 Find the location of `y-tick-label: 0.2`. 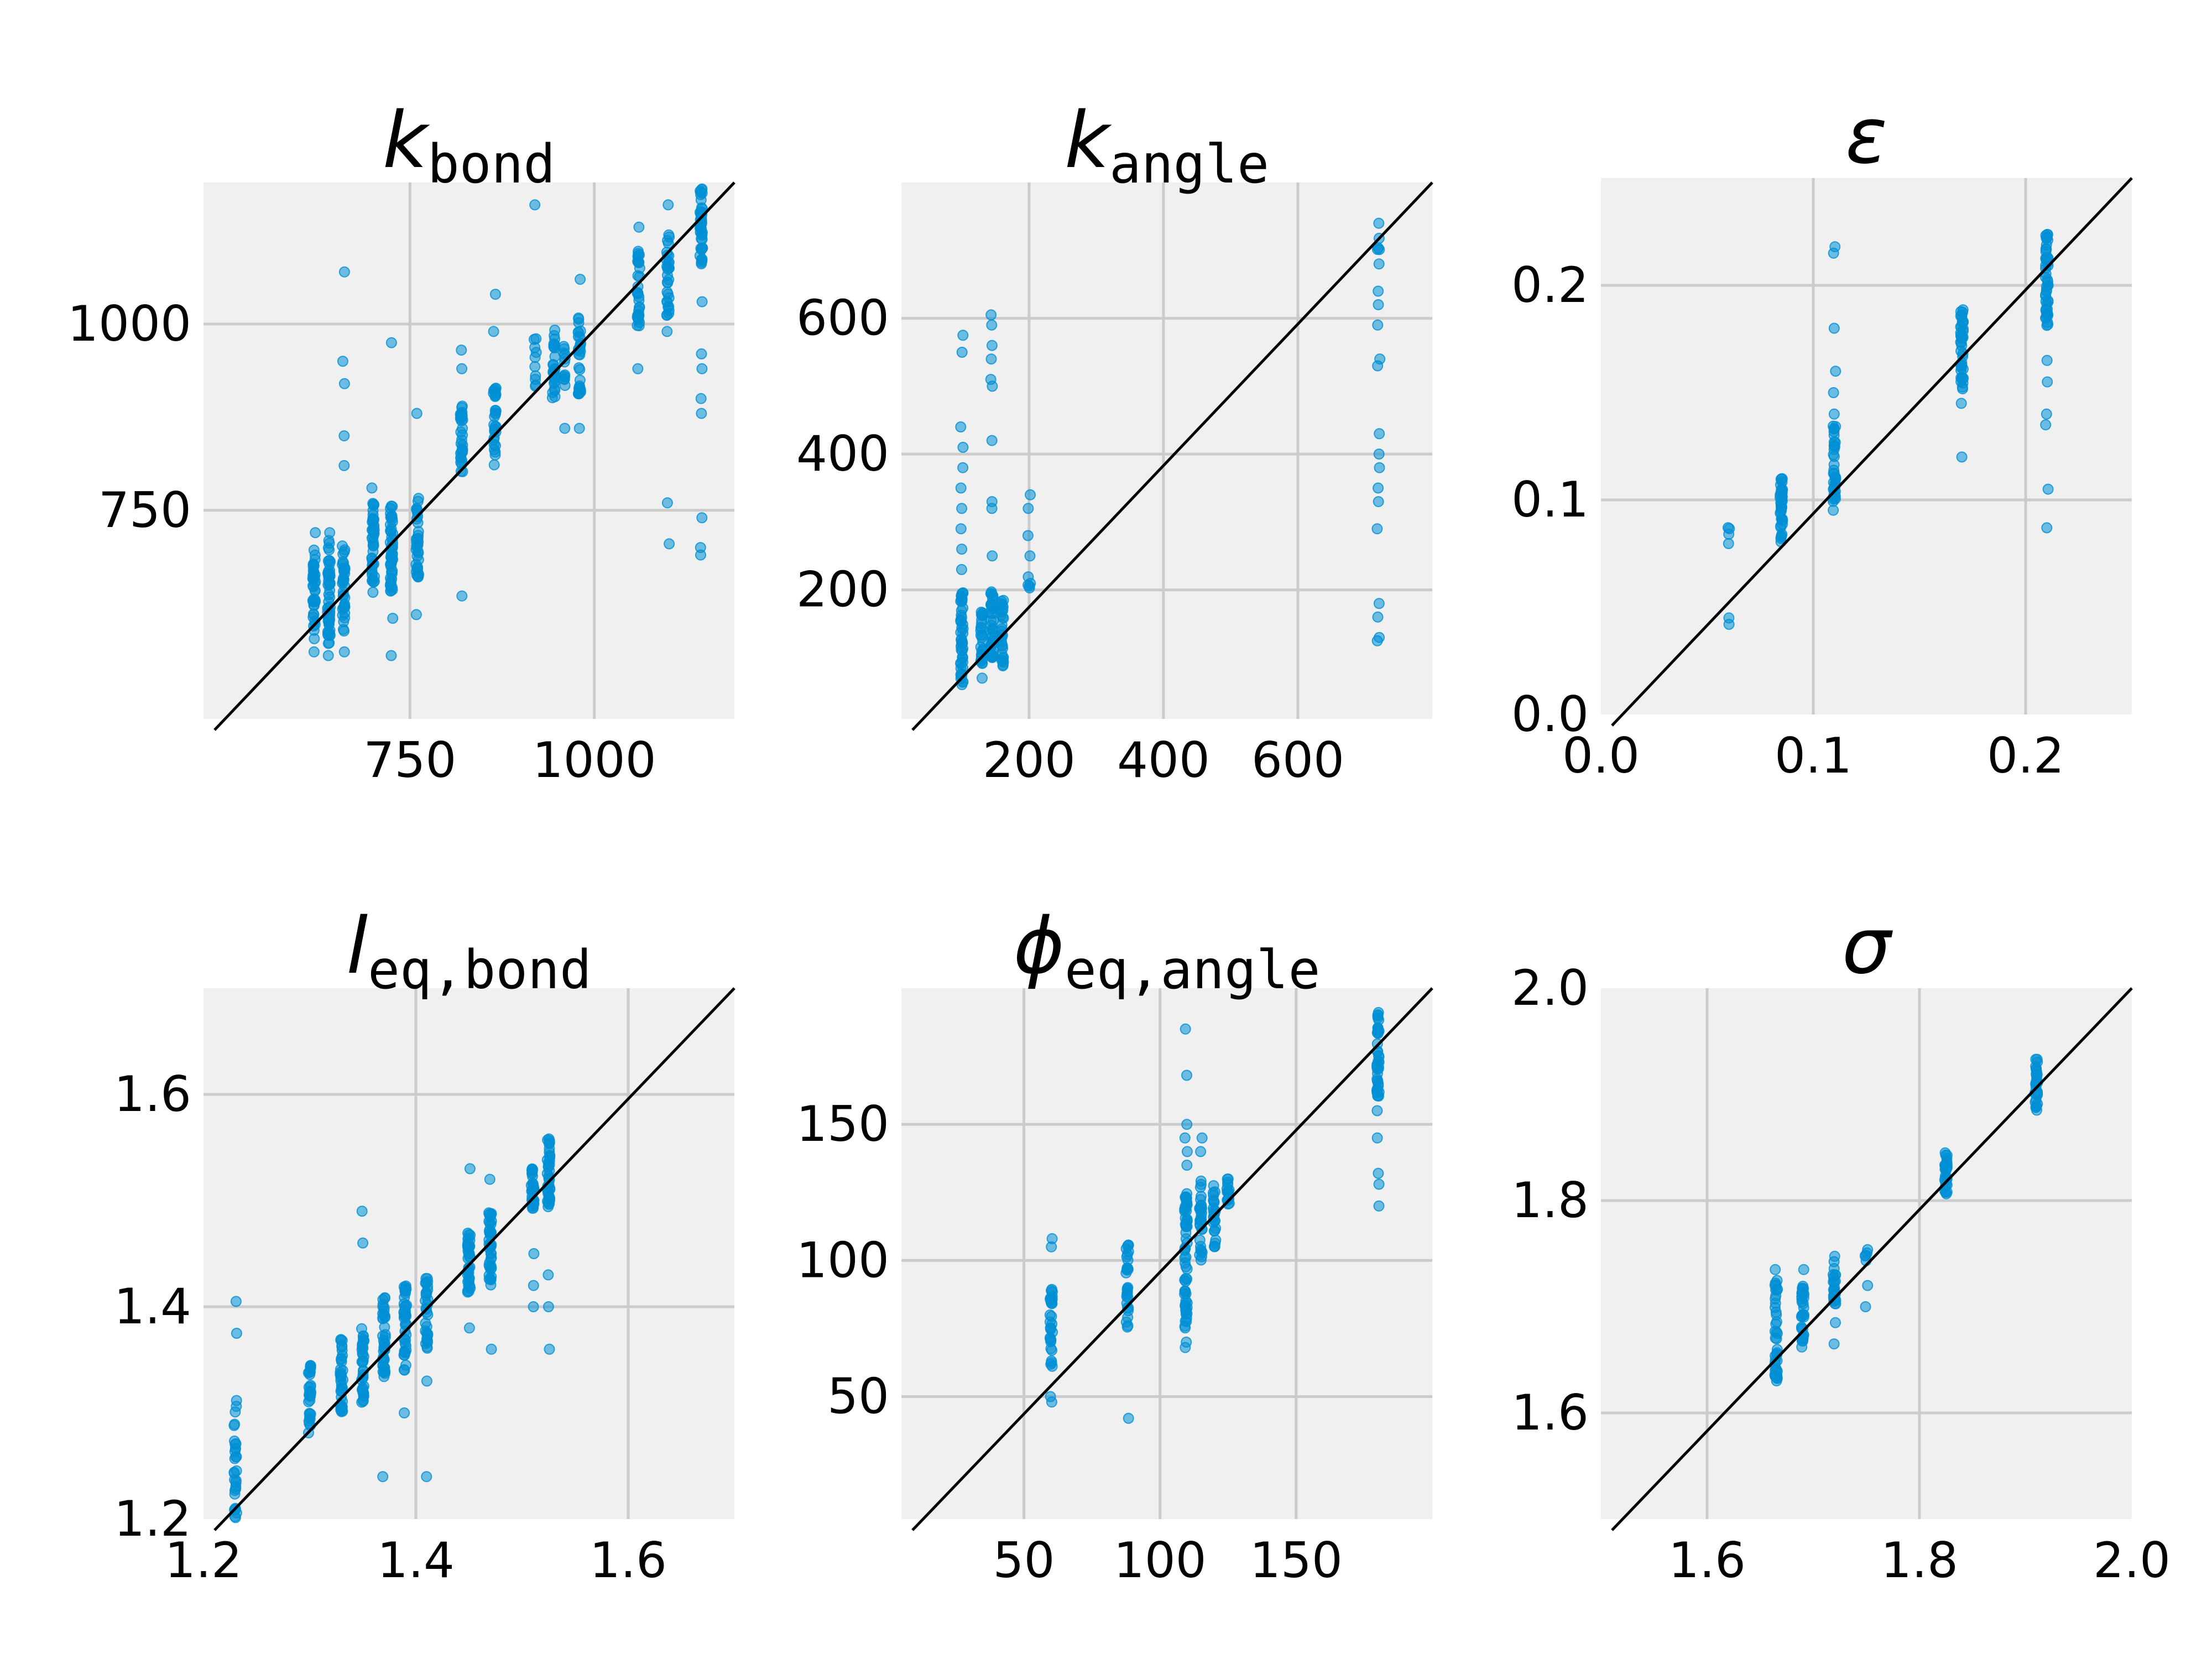

y-tick-label: 0.2 is located at coordinates (1550, 286).